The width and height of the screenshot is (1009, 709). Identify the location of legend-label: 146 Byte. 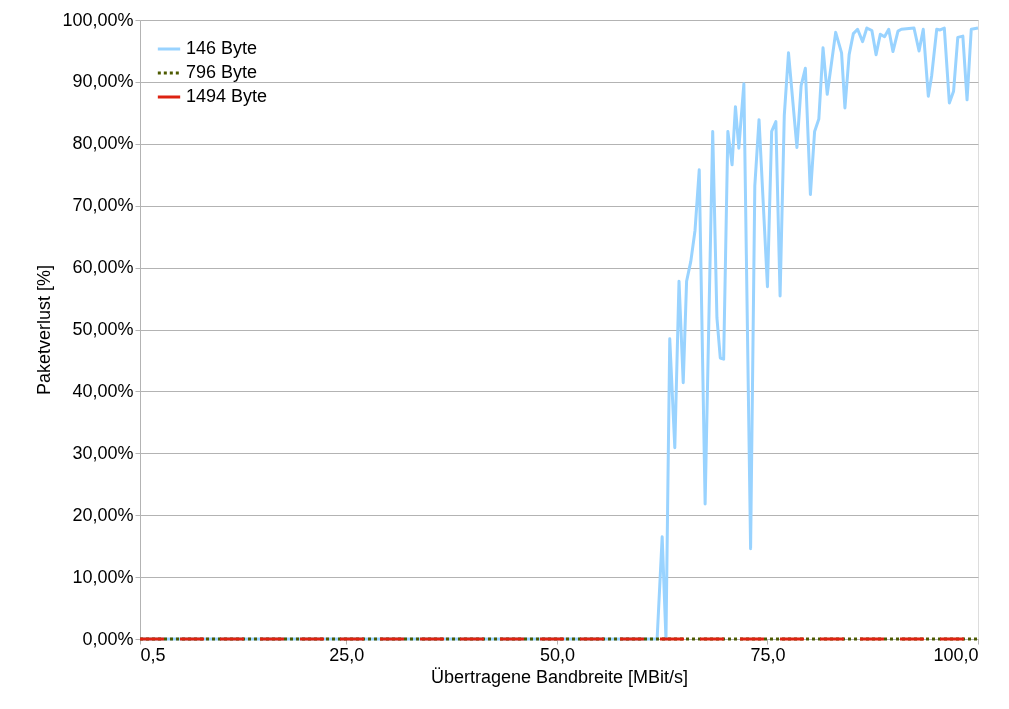
(222, 48).